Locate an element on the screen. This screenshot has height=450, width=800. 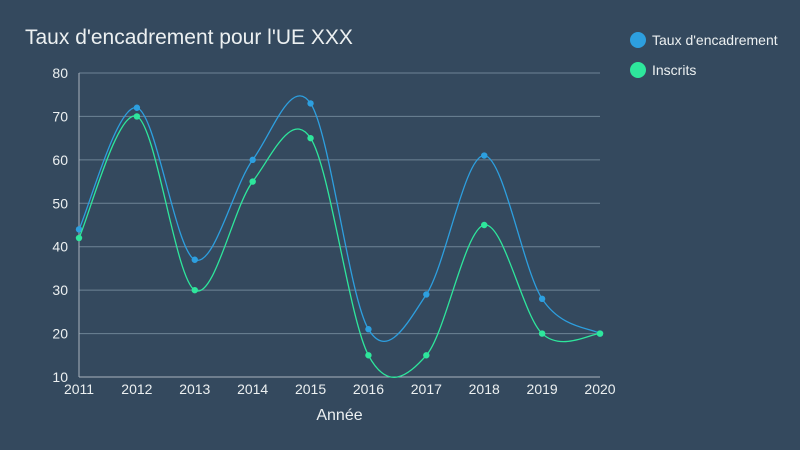
x-tick-label-2011: 2011 is located at coordinates (79, 389).